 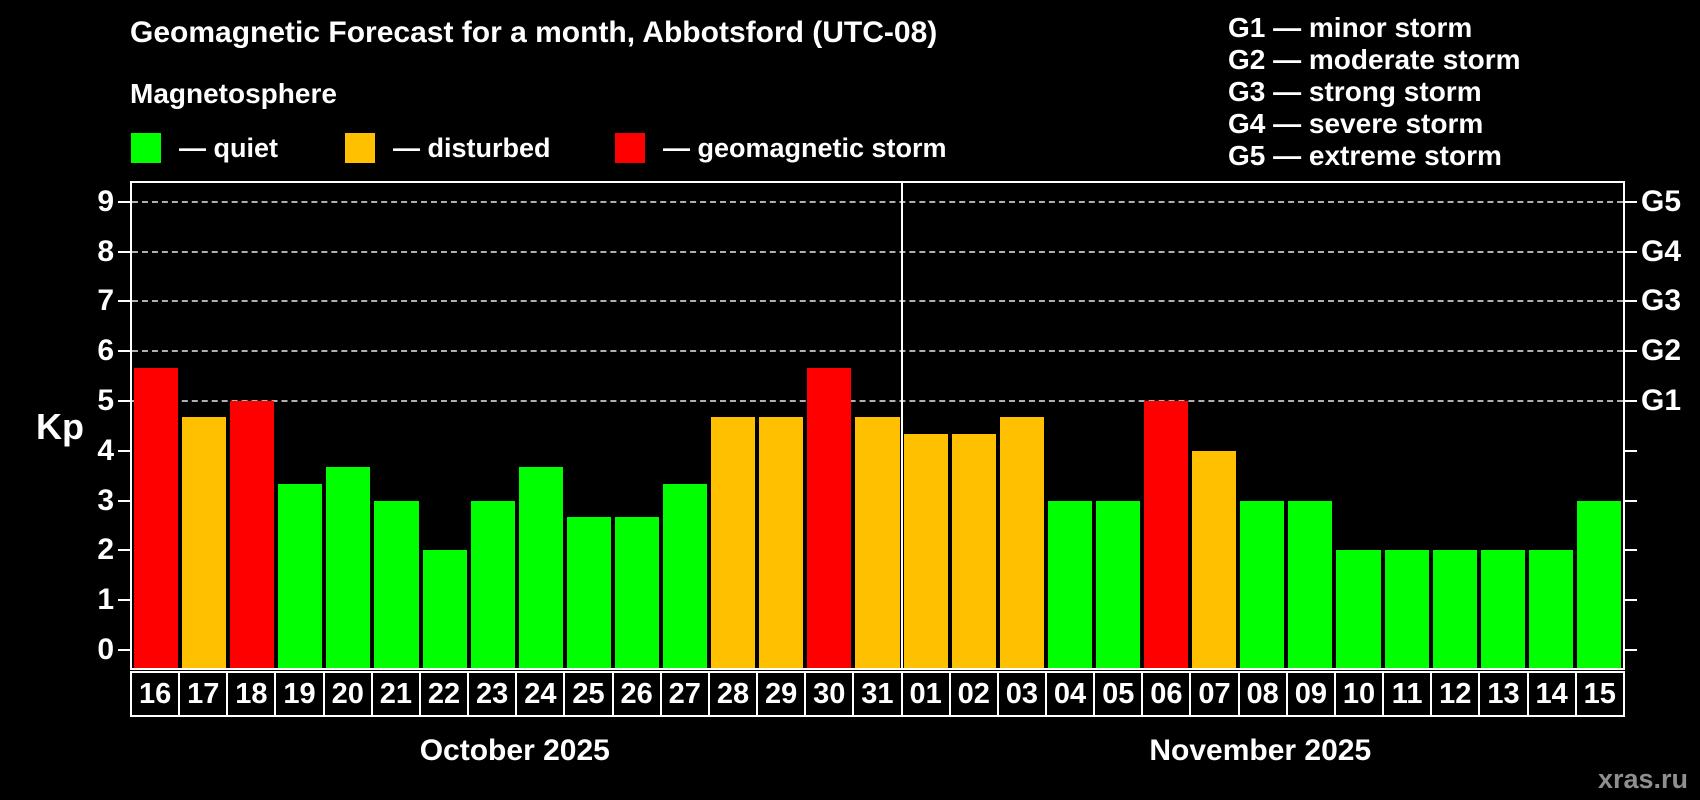 What do you see at coordinates (877, 301) in the screenshot?
I see `gridline-kp7` at bounding box center [877, 301].